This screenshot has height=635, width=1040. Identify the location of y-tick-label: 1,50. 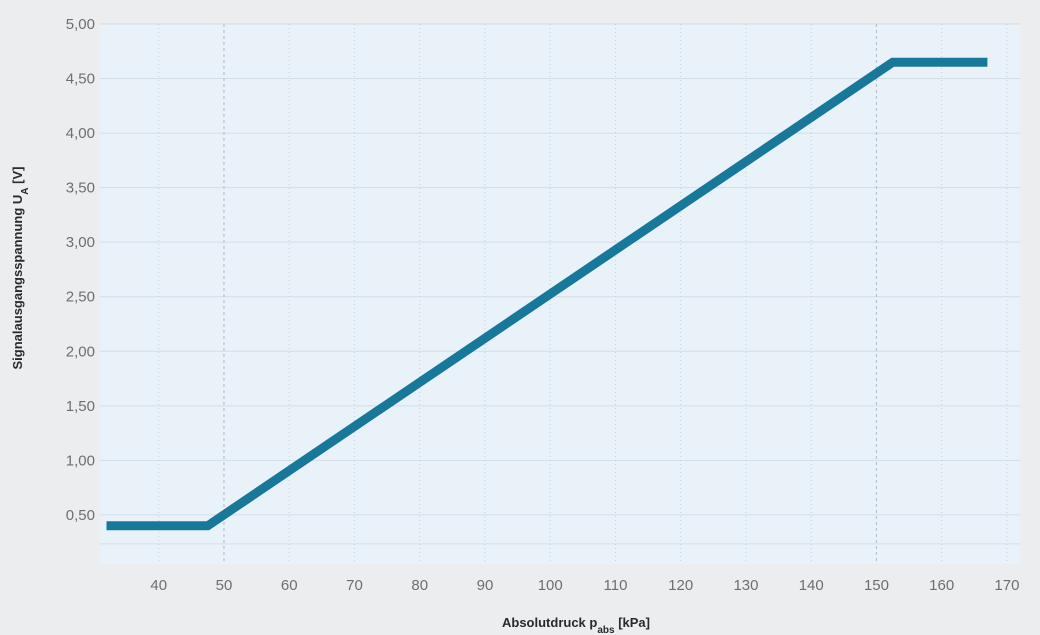
(80, 406).